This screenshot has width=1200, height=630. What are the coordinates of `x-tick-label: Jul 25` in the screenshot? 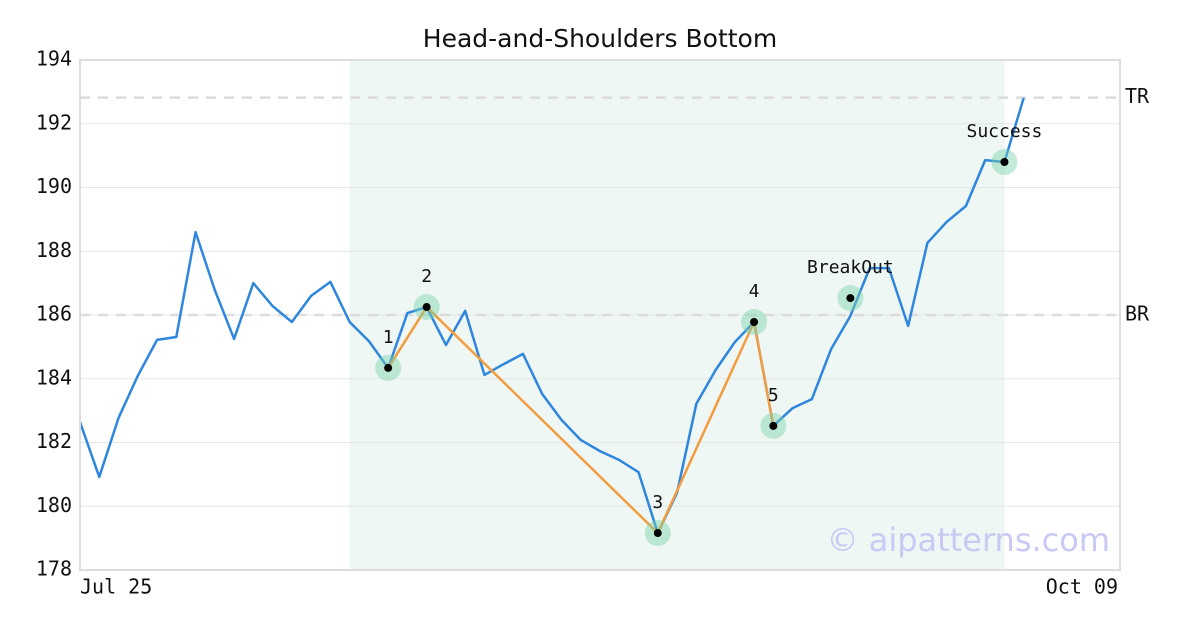 It's located at (116, 587).